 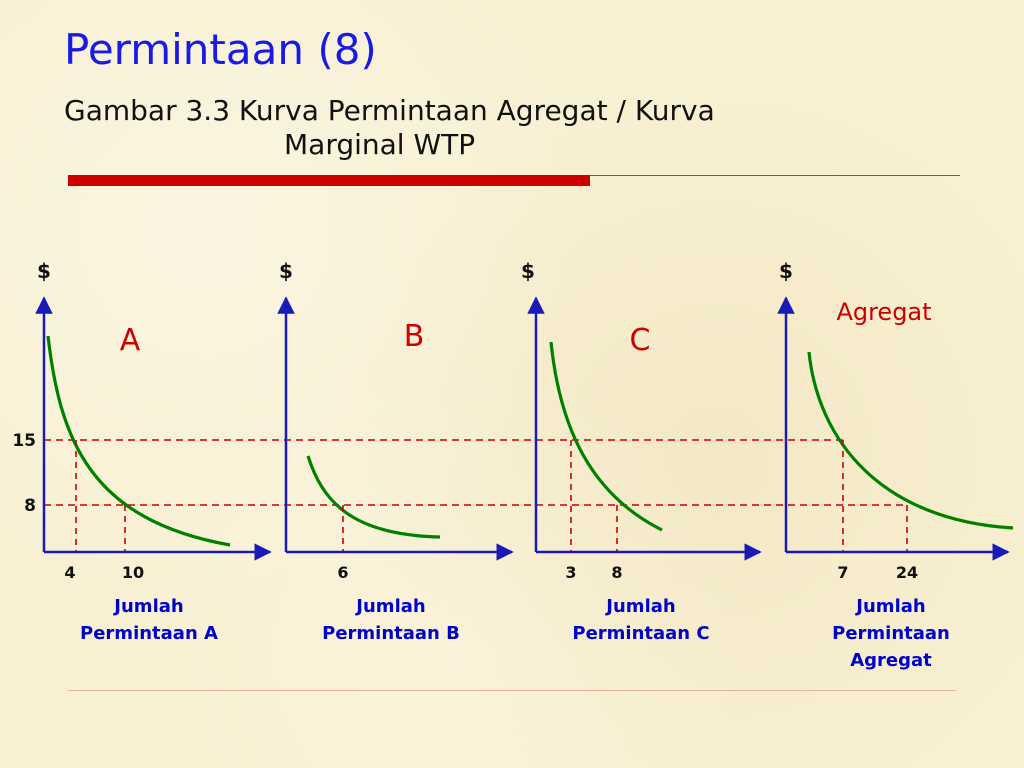 What do you see at coordinates (889, 606) in the screenshot?
I see `panel-4-x-axis-title-line-1: Jumlah` at bounding box center [889, 606].